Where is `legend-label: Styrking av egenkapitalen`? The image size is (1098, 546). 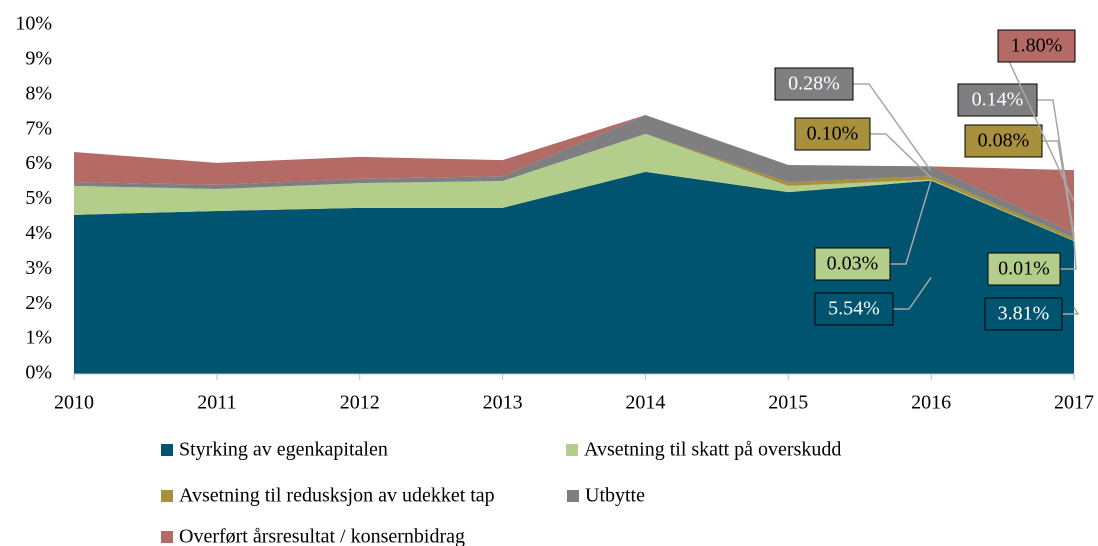
legend-label: Styrking av egenkapitalen is located at coordinates (283, 450).